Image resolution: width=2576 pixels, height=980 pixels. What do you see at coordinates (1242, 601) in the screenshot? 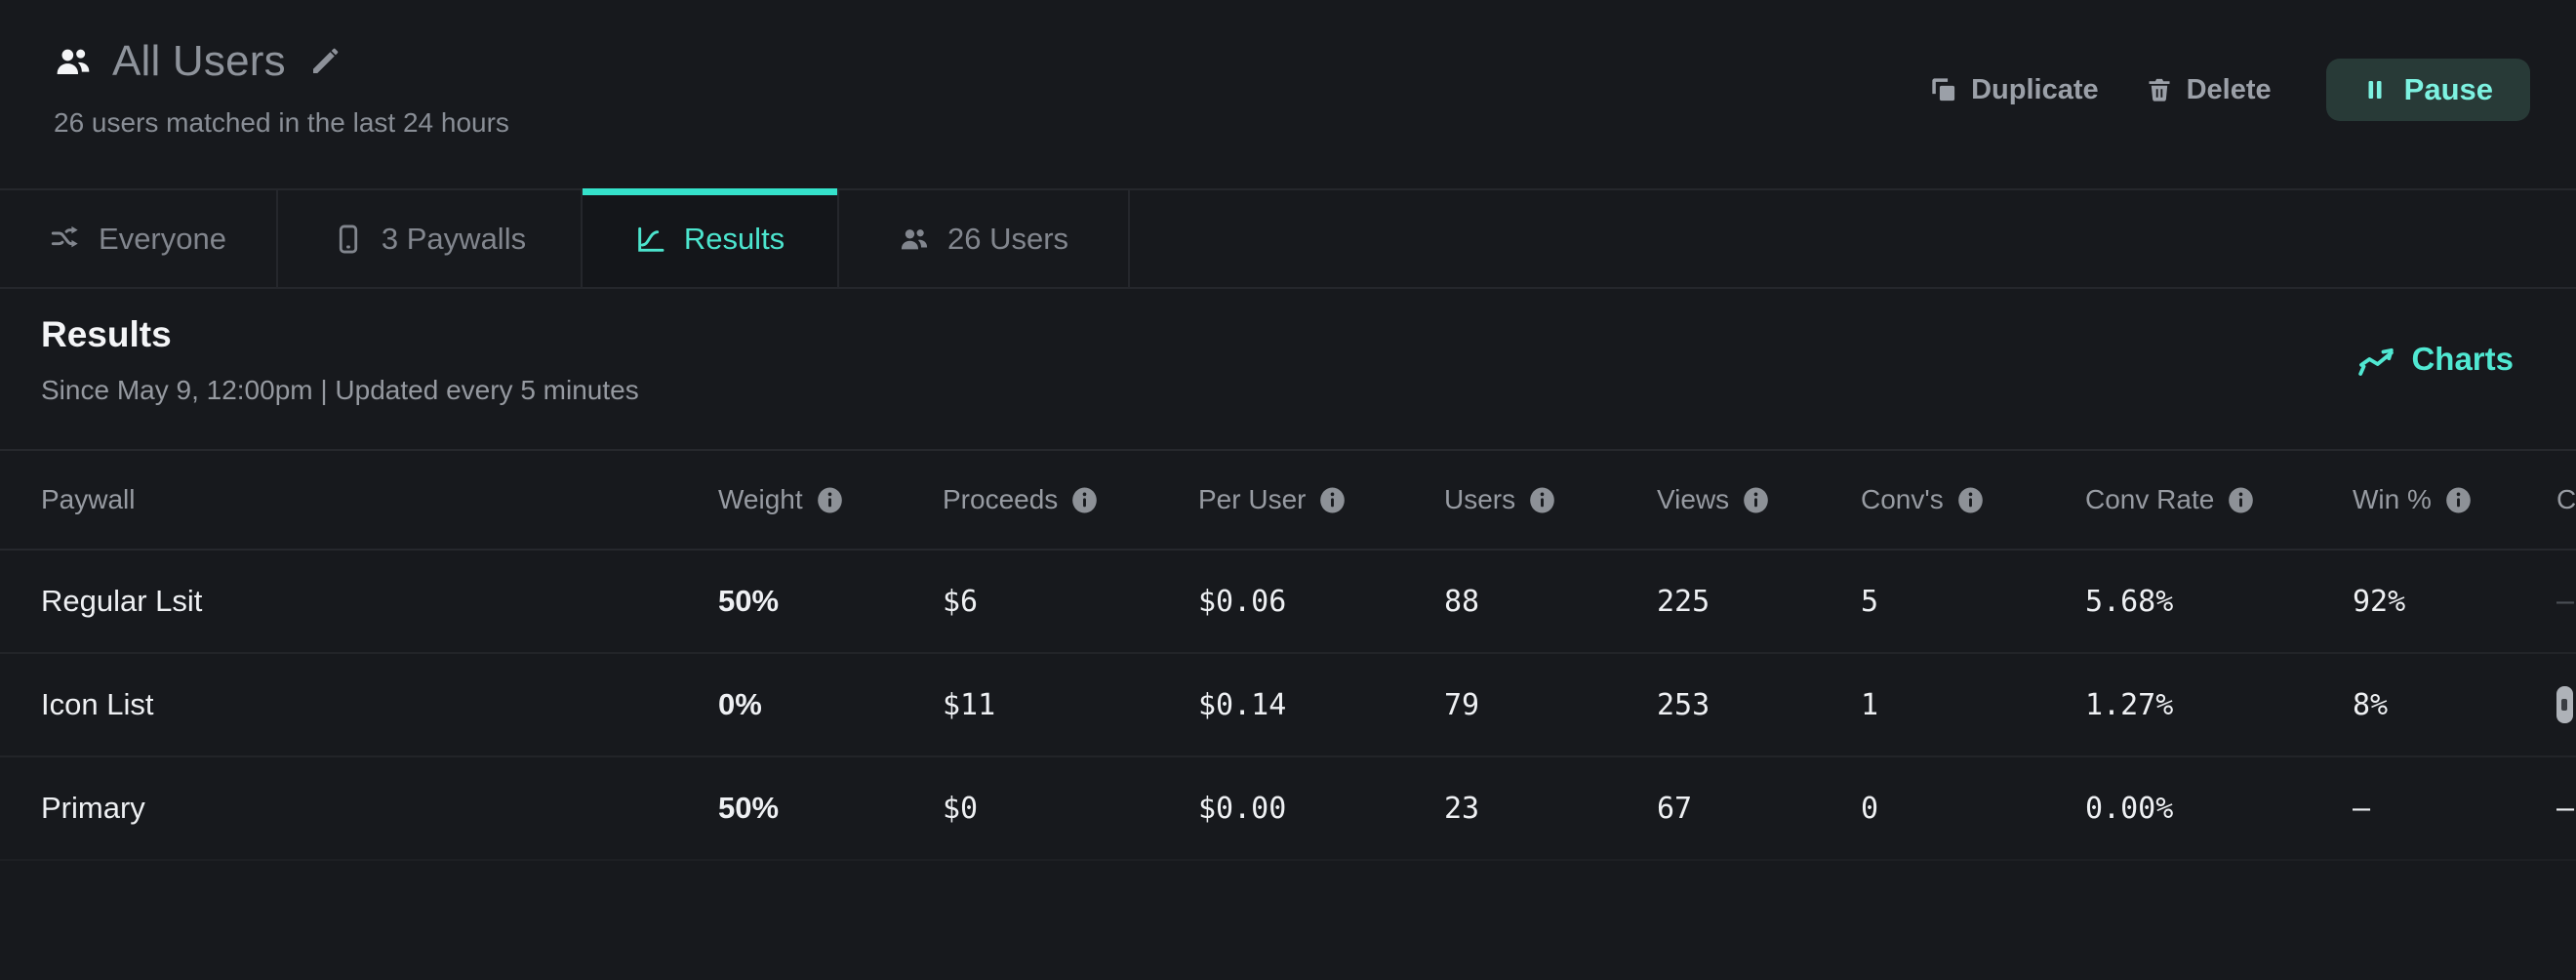
I see `cell-per_user: $0.06` at bounding box center [1242, 601].